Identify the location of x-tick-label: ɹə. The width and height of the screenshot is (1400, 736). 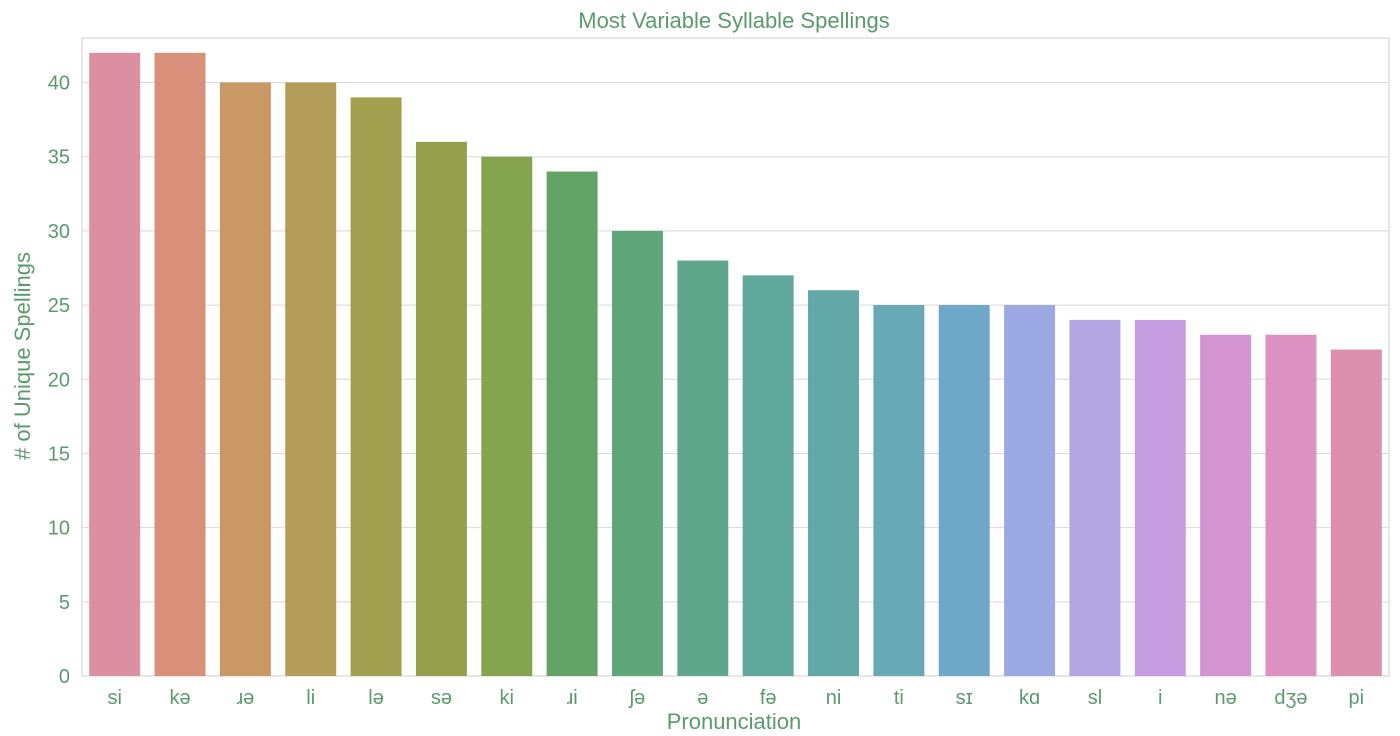
(245, 698).